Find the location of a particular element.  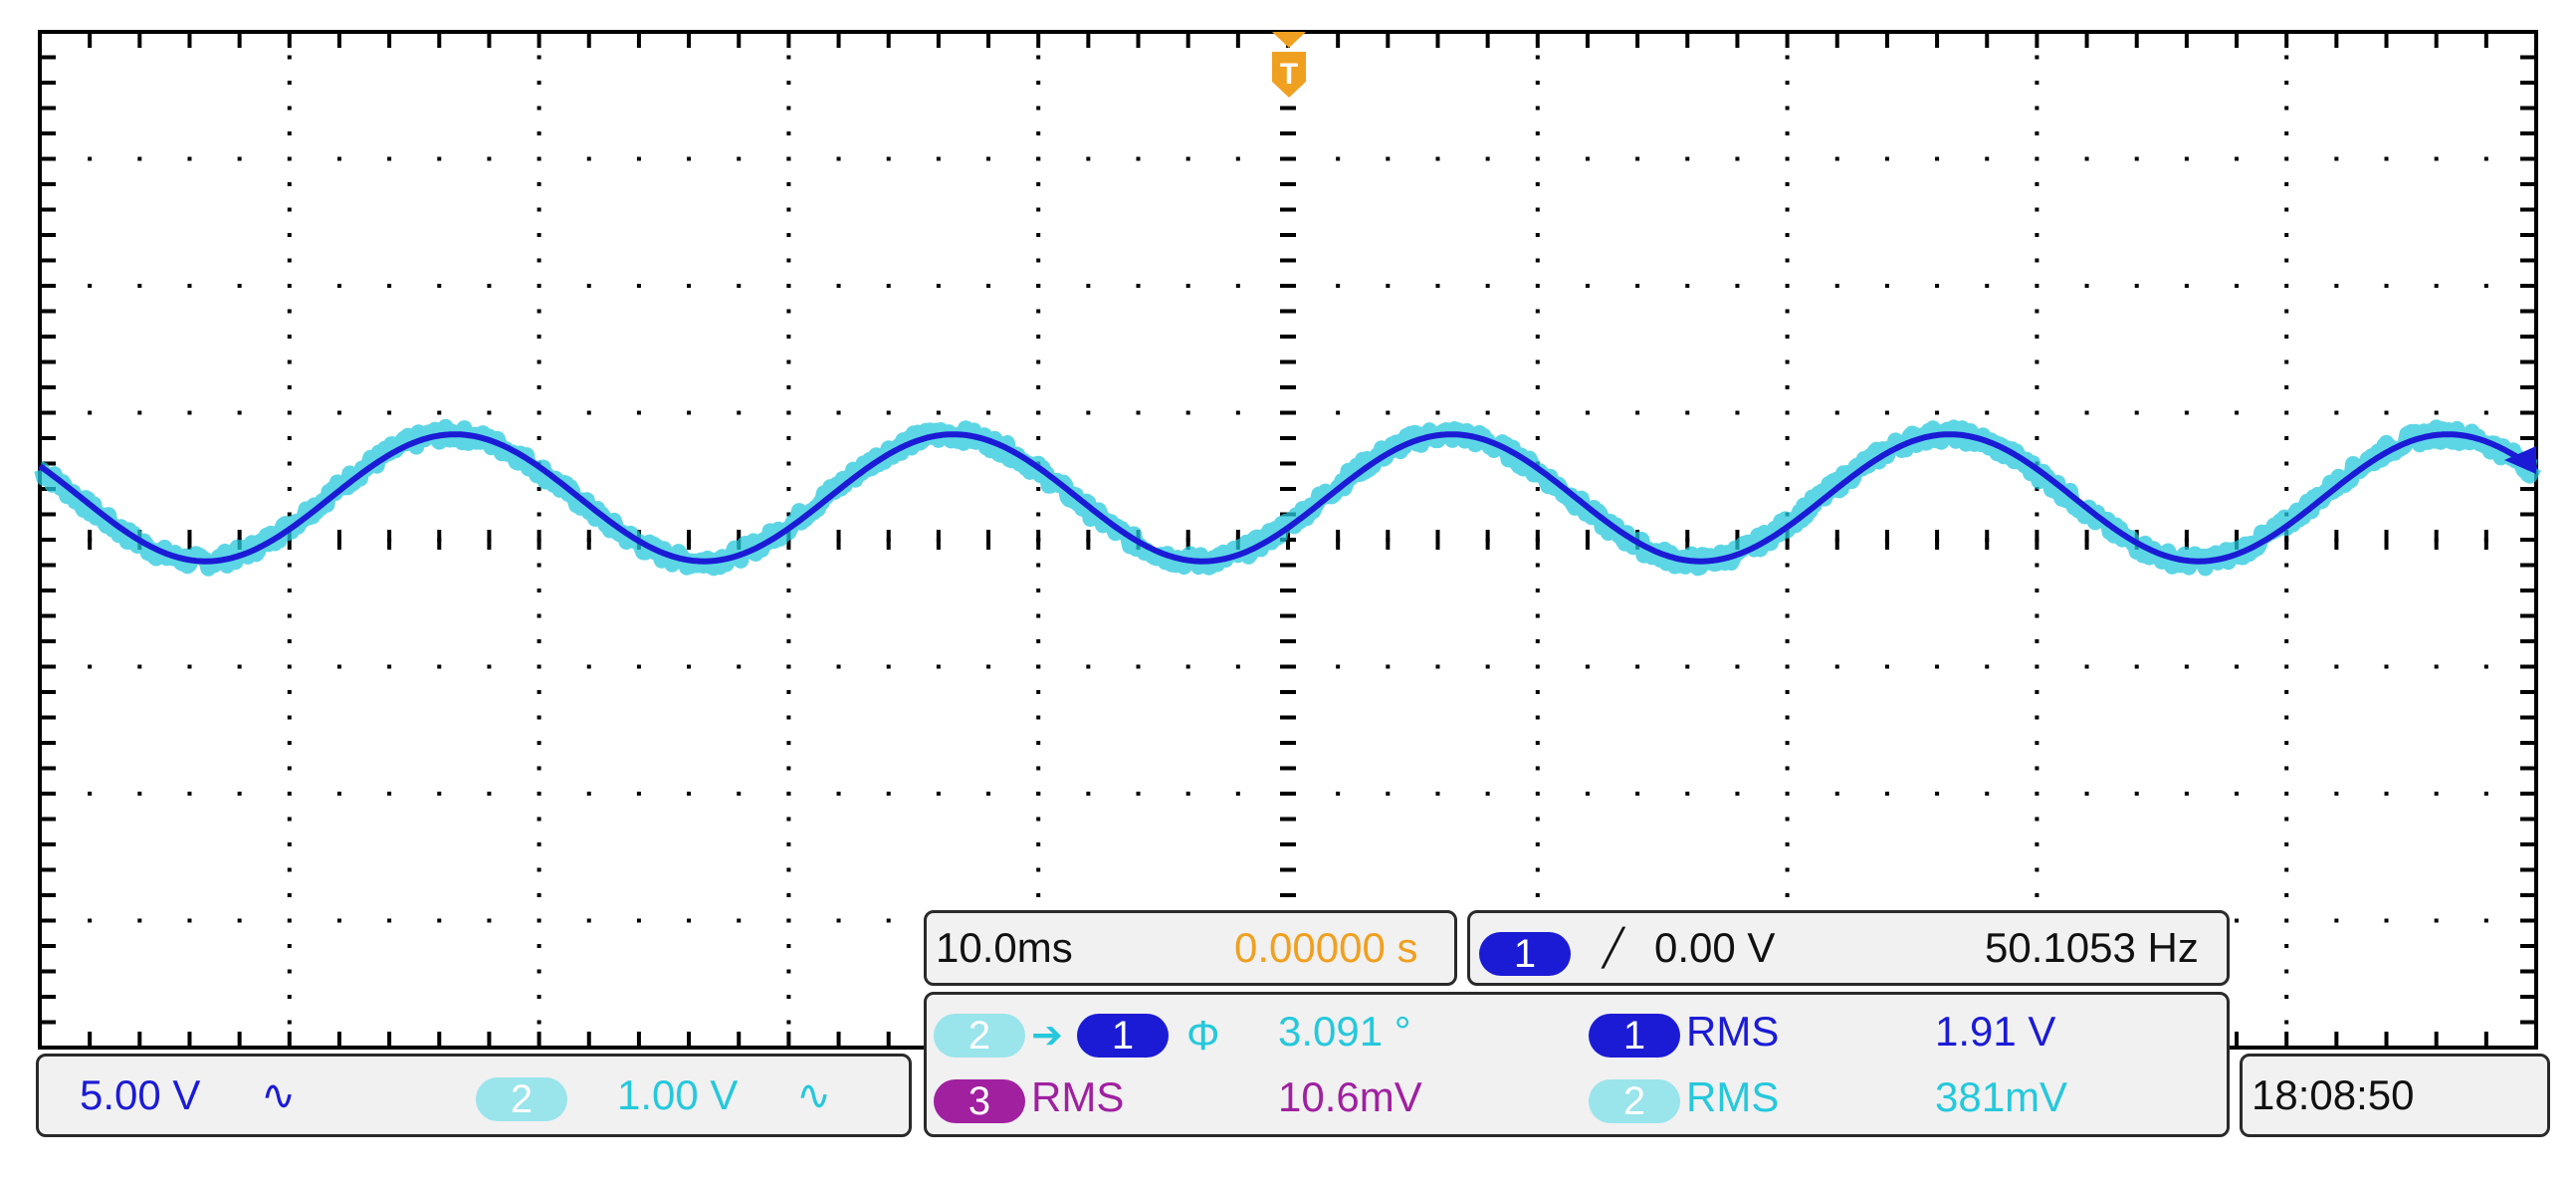

phase-to-badge: 1 is located at coordinates (1123, 1036).